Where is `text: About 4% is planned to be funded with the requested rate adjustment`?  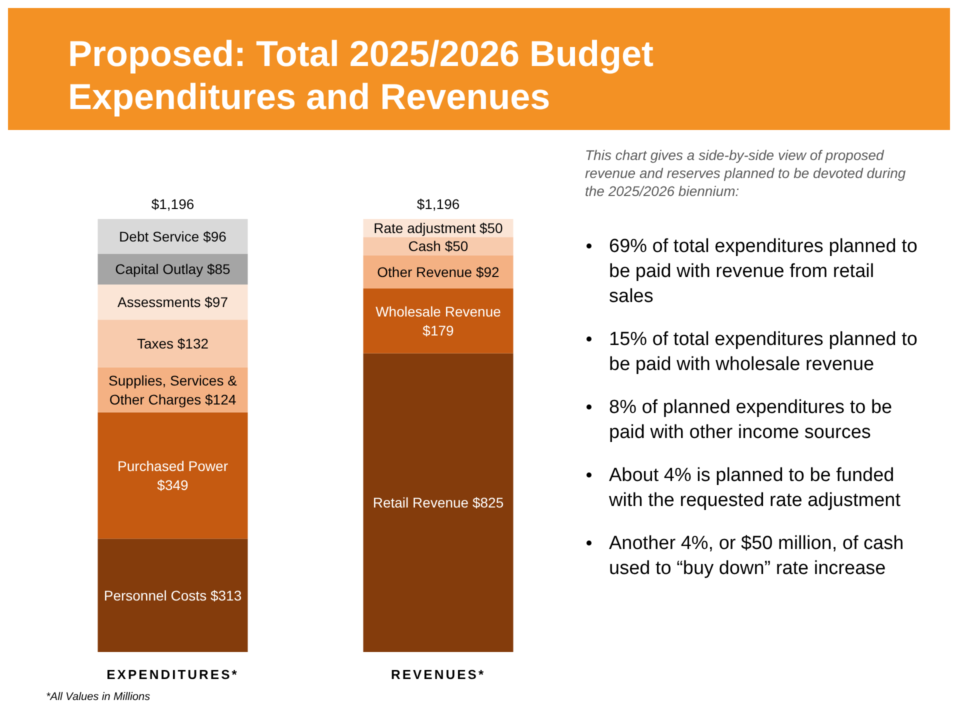
text: About 4% is planned to be funded with the requested rate adjustment is located at coordinates (755, 488).